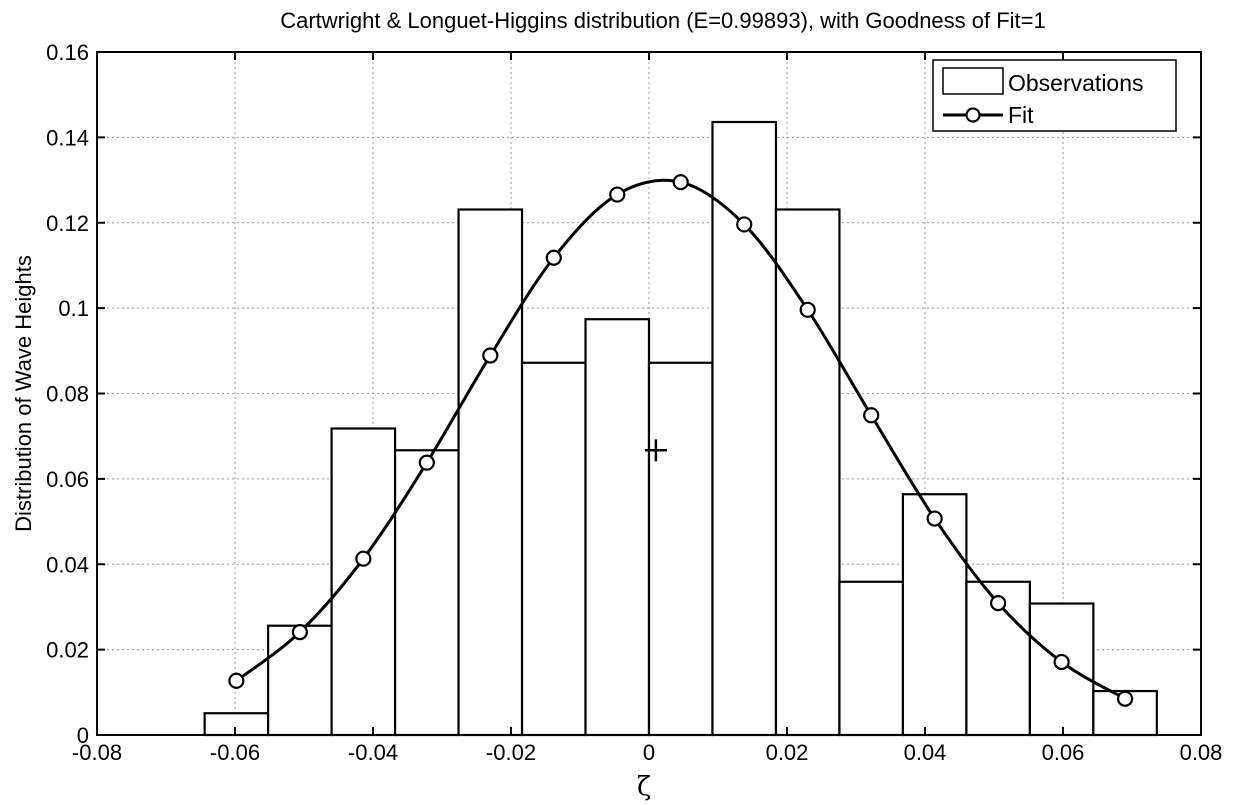 This screenshot has width=1233, height=805. What do you see at coordinates (67, 52) in the screenshot?
I see `y-tick-label: 0.16` at bounding box center [67, 52].